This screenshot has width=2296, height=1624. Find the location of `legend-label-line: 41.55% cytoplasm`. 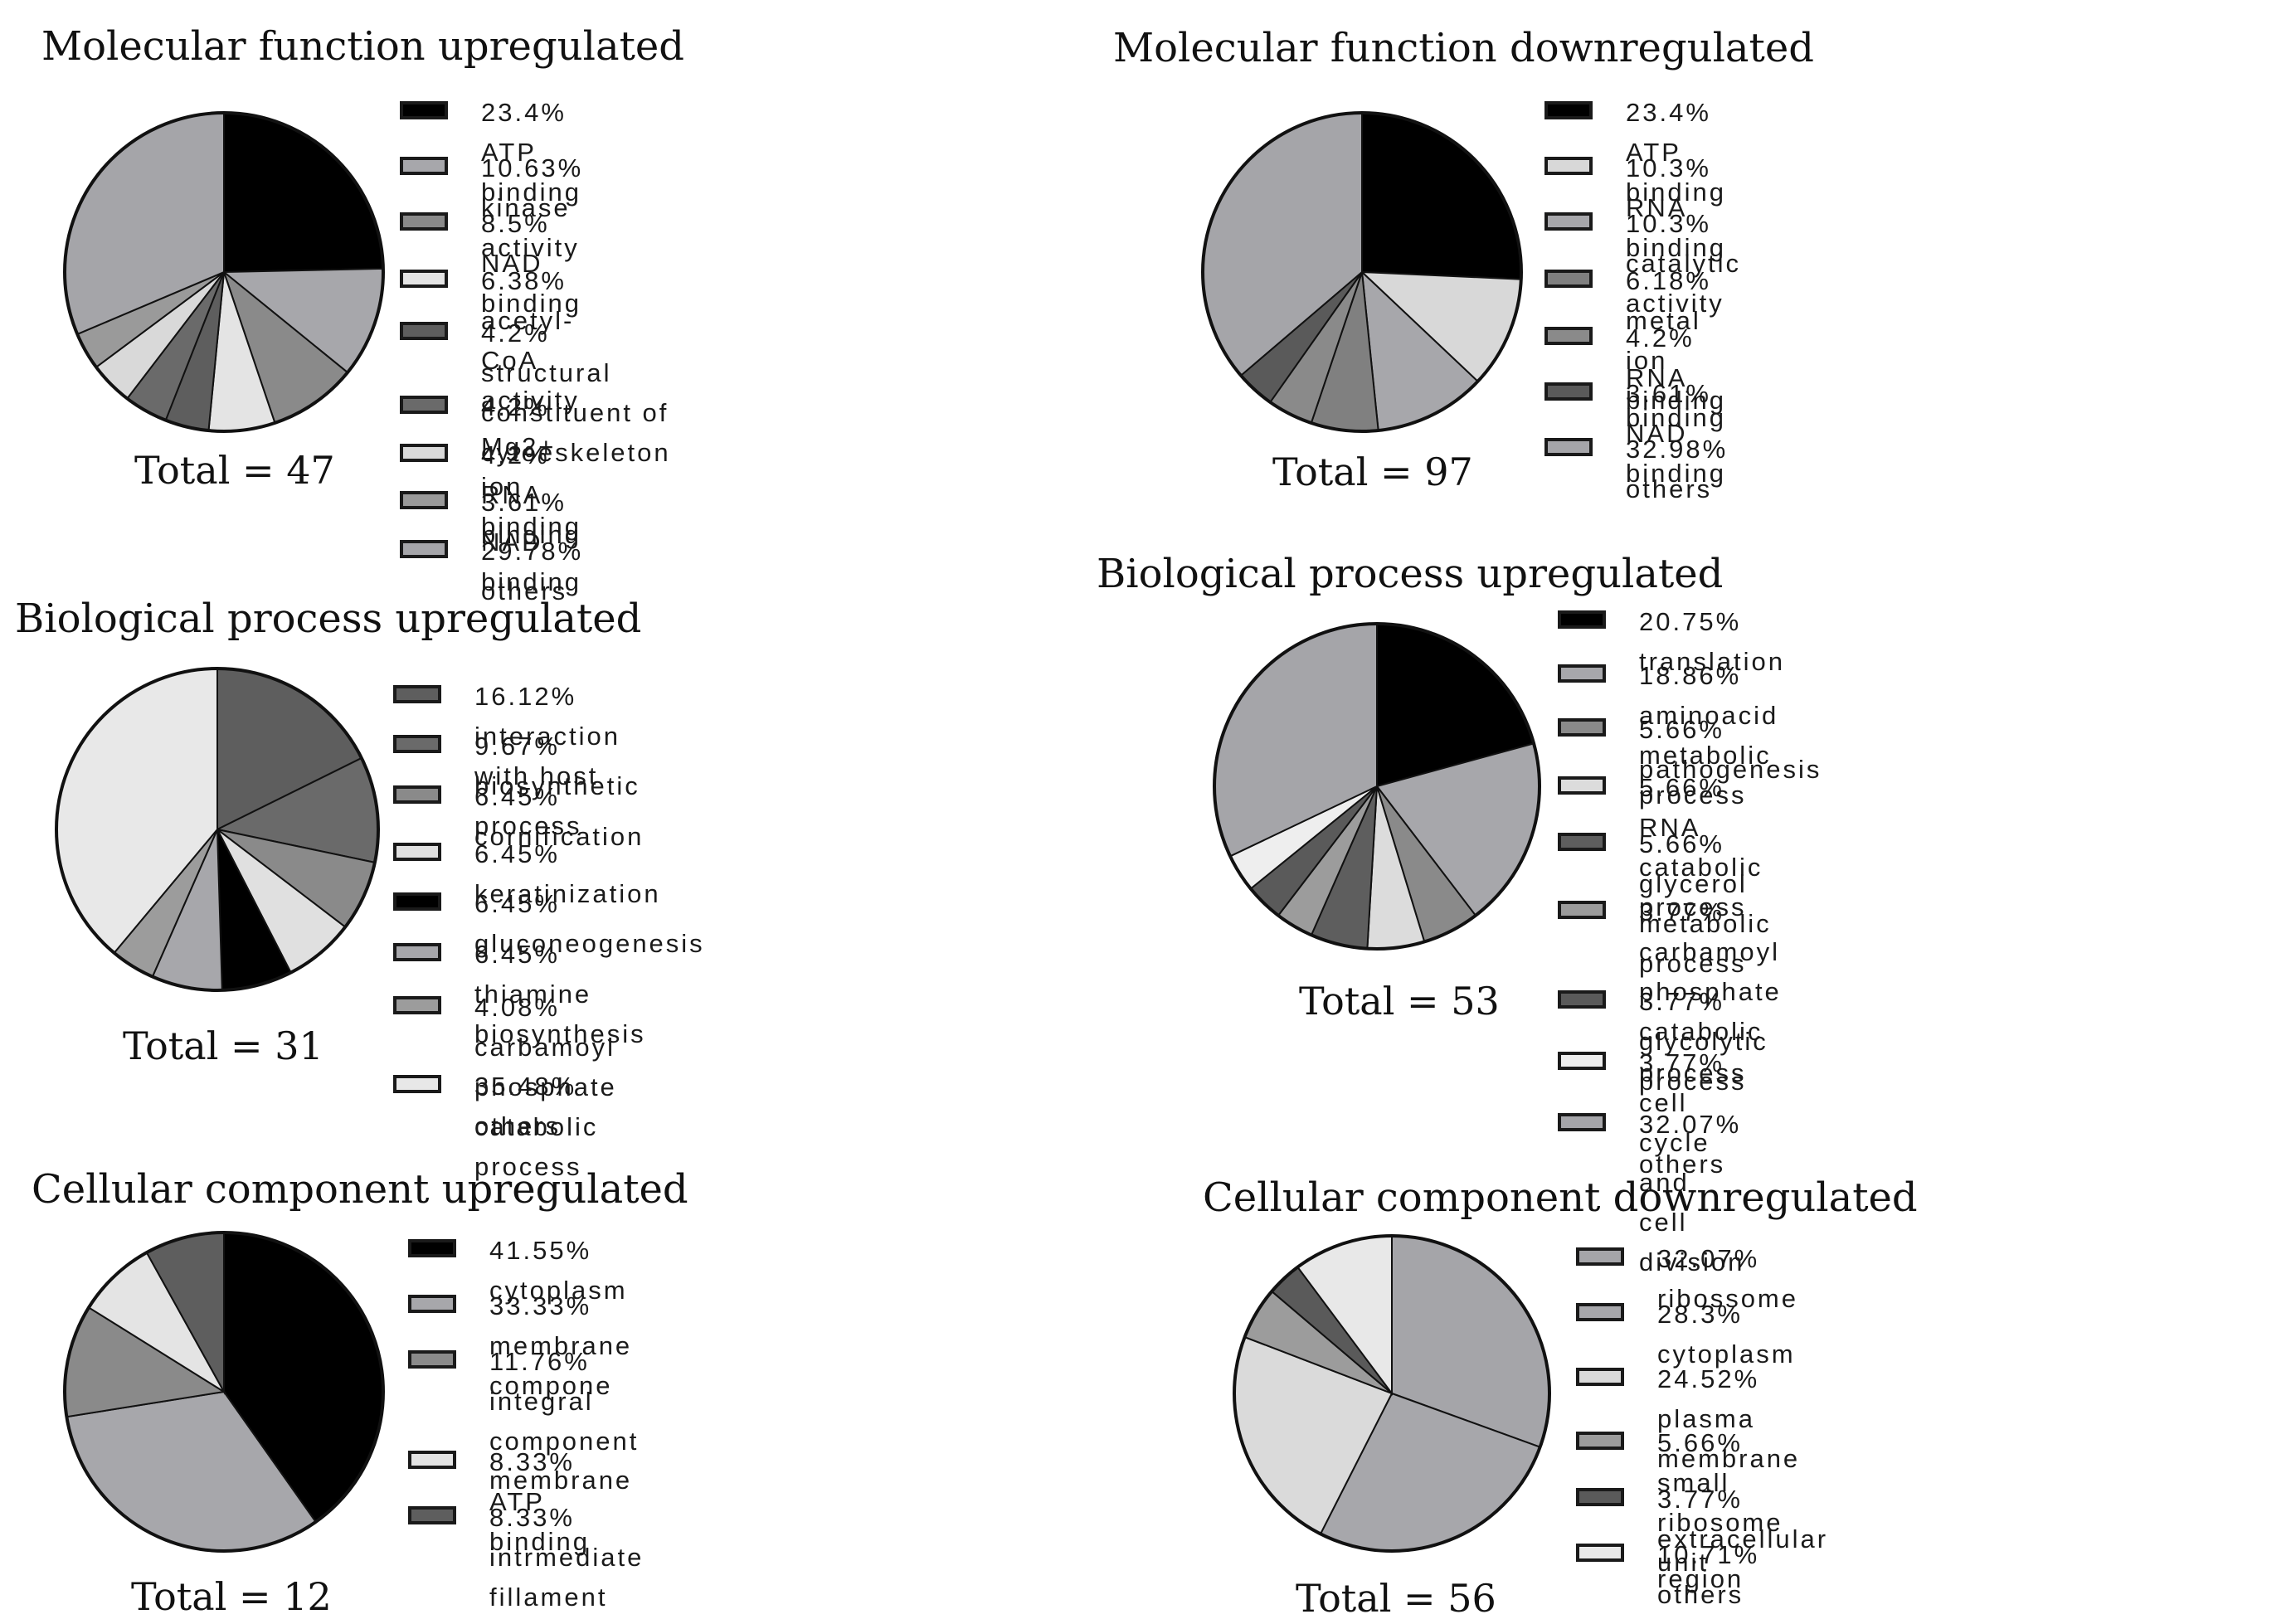

legend-label-line: 41.55% cytoplasm is located at coordinates (558, 1270).